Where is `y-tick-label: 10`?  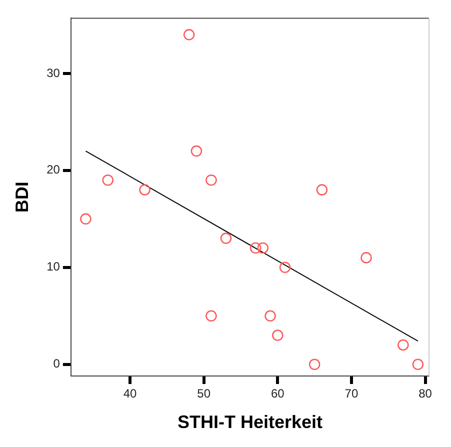 y-tick-label: 10 is located at coordinates (53, 267).